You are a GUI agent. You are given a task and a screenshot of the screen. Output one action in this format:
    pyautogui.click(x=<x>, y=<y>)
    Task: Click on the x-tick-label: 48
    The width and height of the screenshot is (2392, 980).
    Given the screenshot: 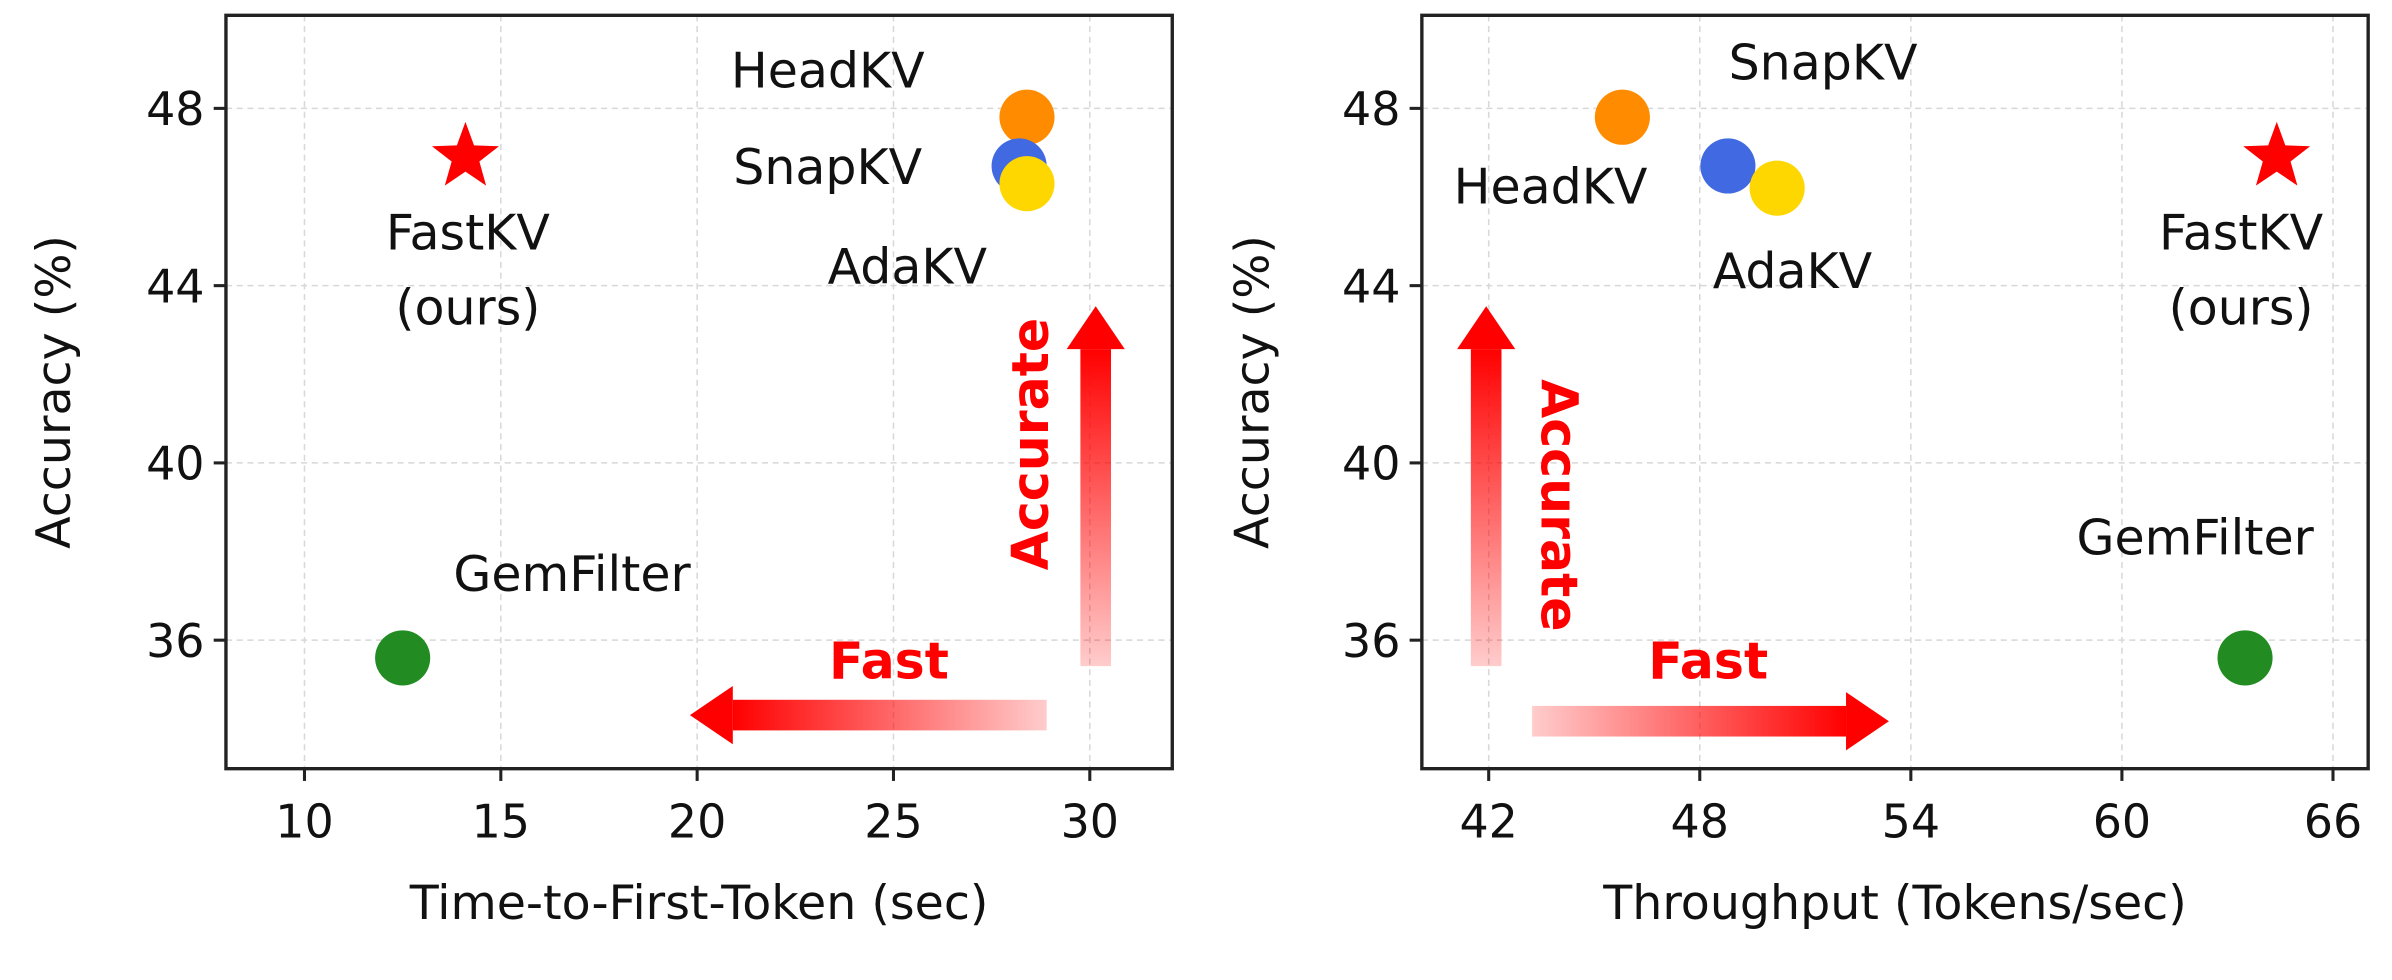 What is the action you would take?
    pyautogui.click(x=1700, y=822)
    